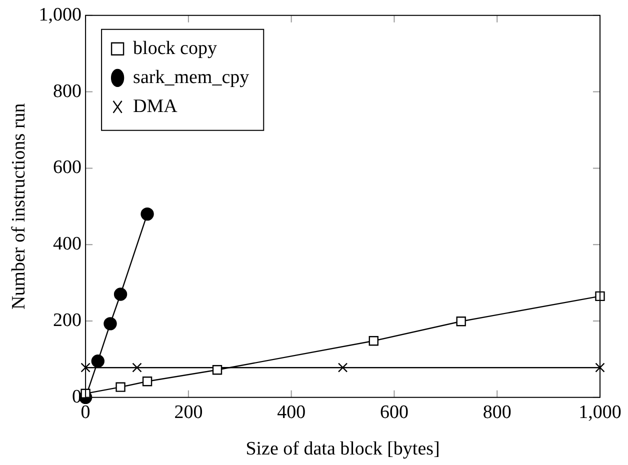  What do you see at coordinates (188, 412) in the screenshot?
I see `x-tick-label: 200` at bounding box center [188, 412].